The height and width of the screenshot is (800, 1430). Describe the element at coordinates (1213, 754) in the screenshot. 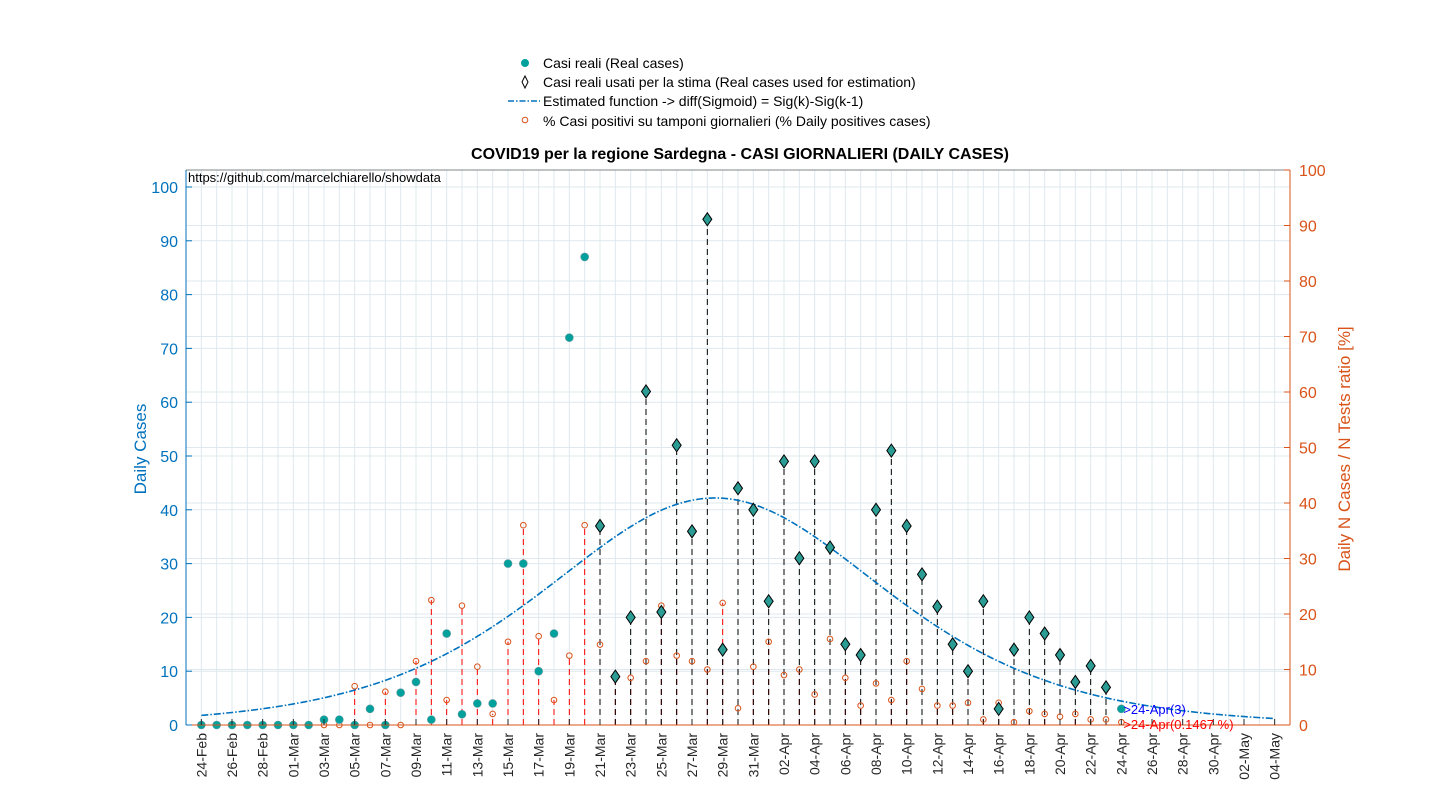

I see `x-tick-label: 30-Apr` at that location.